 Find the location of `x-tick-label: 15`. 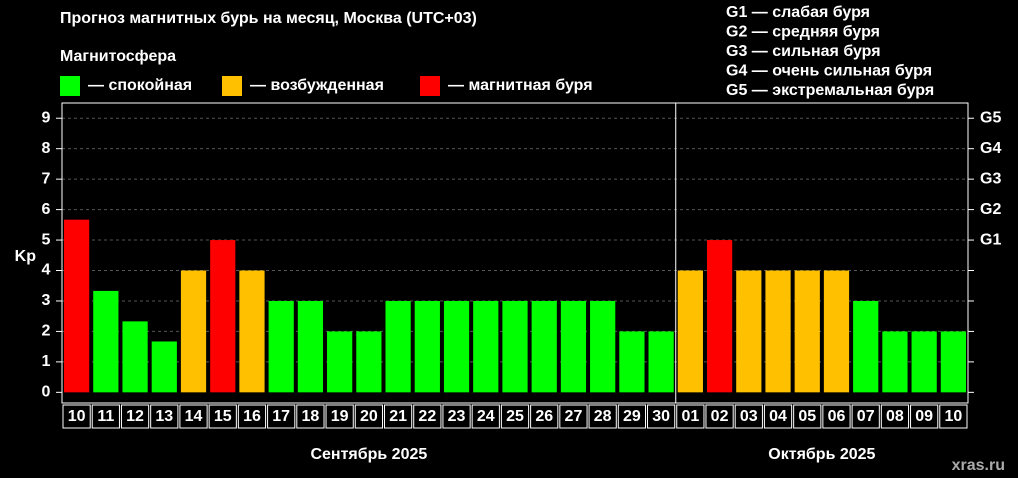

x-tick-label: 15 is located at coordinates (223, 416).